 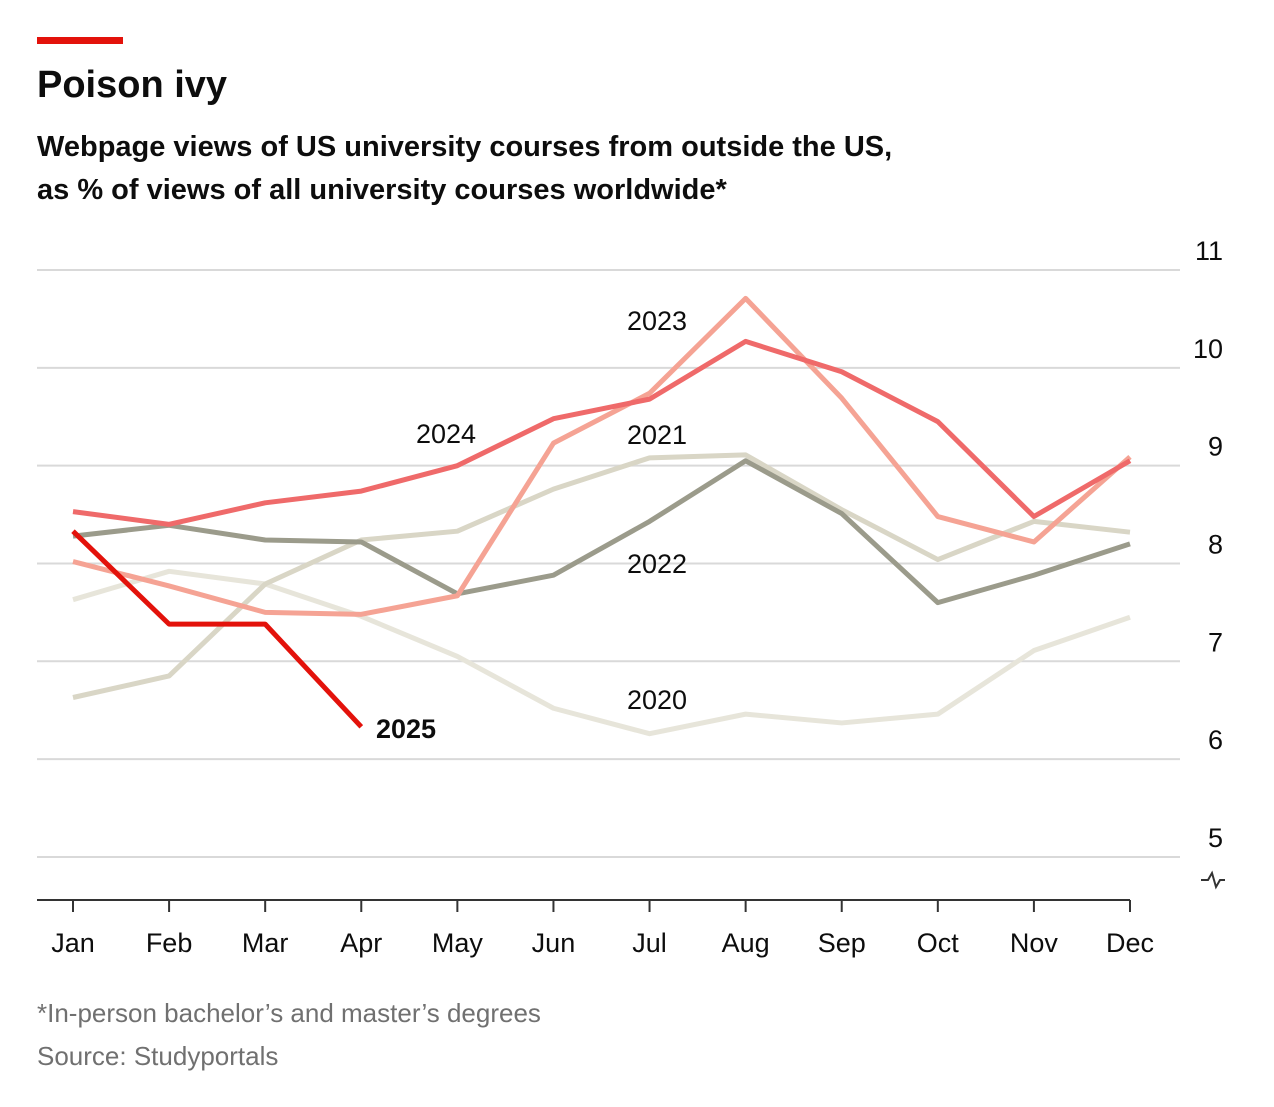 What do you see at coordinates (1215, 544) in the screenshot?
I see `y-tick-label: 8` at bounding box center [1215, 544].